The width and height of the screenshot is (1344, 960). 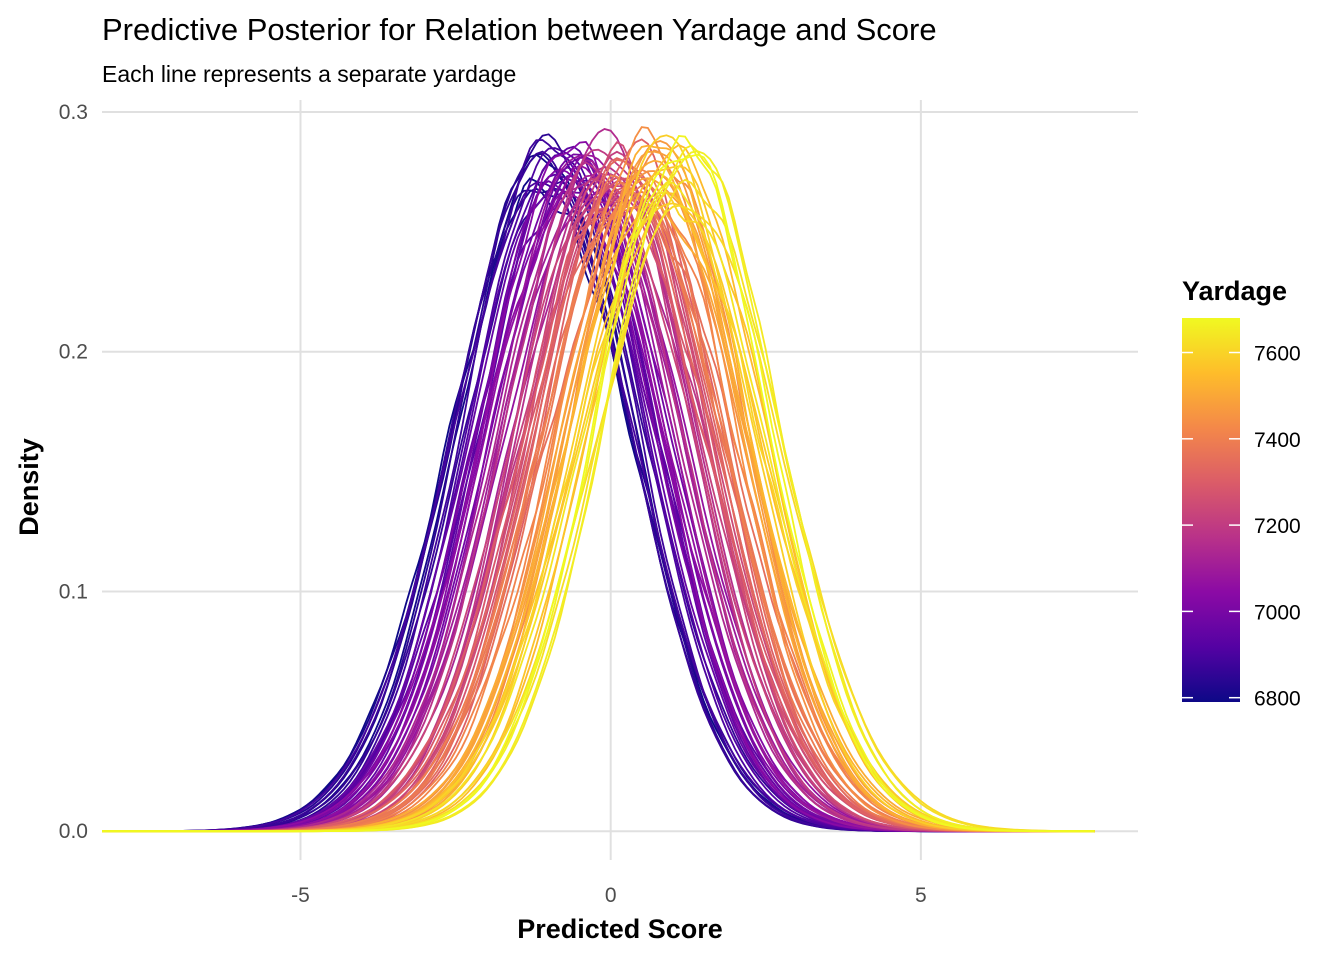 I want to click on y-tick-label: 0.1, so click(x=73, y=591).